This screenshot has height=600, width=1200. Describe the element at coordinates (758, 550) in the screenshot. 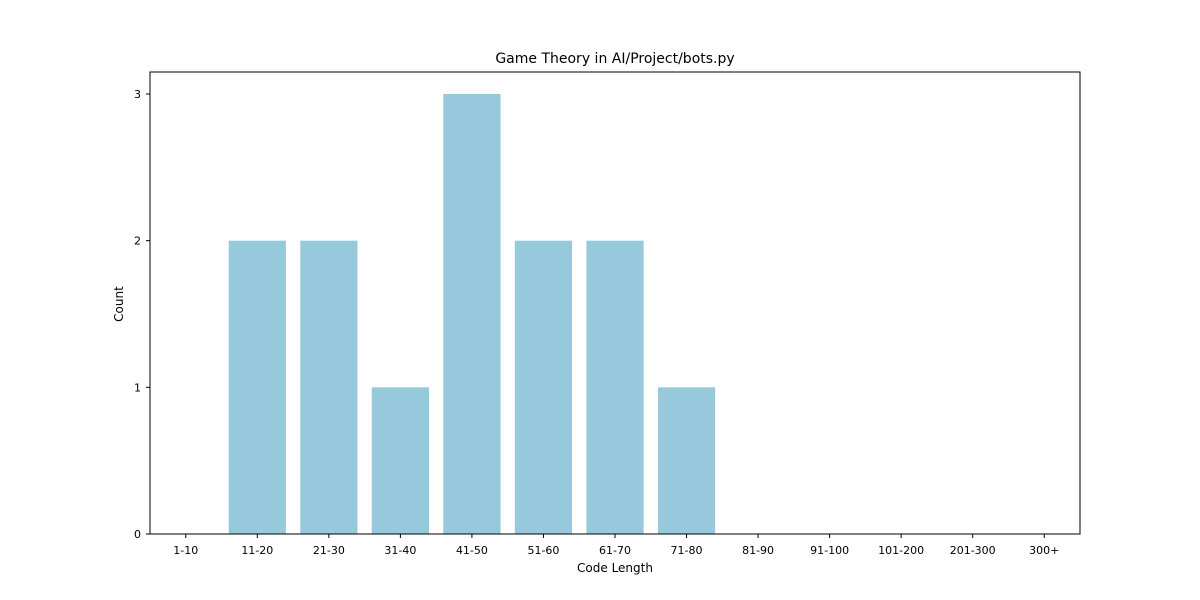

I see `x-tick-label: 81-90` at that location.